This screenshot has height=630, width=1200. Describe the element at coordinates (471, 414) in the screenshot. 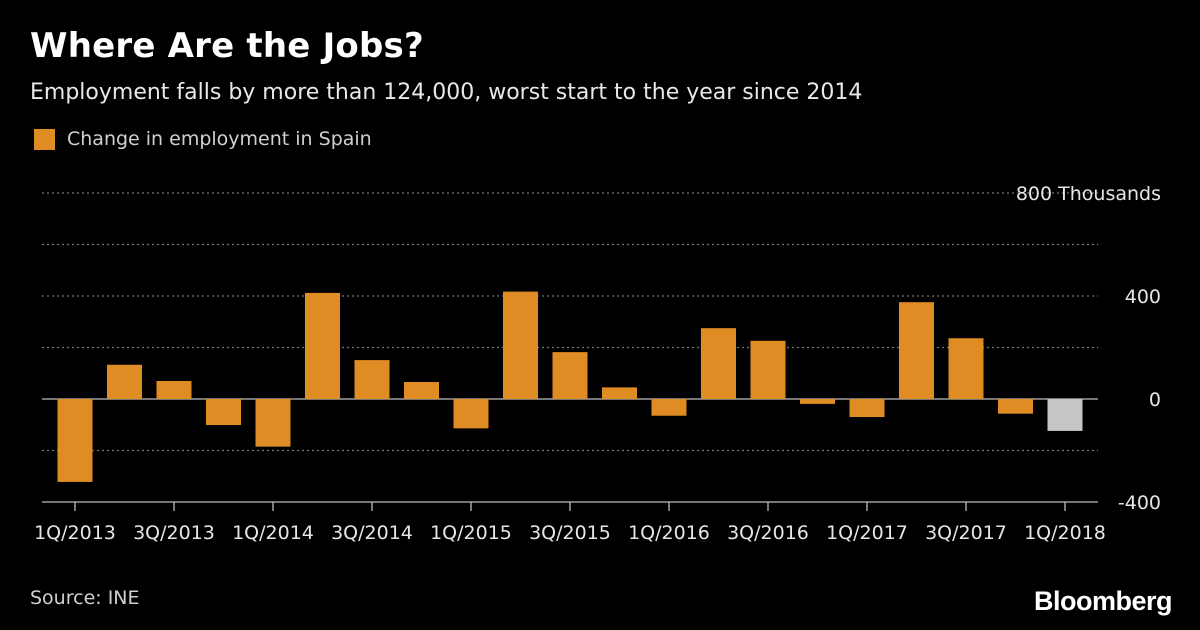

I see `bar-1Q/2015` at that location.